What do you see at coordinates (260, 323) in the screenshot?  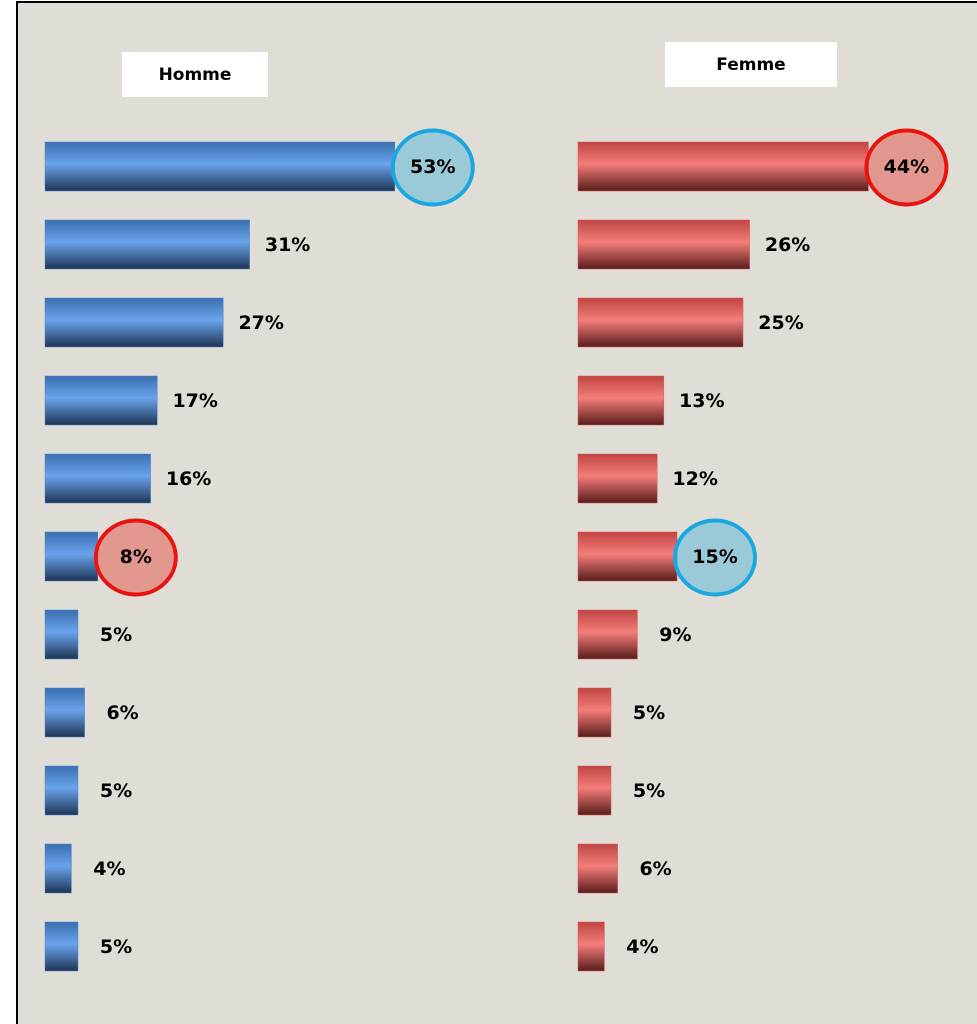 I see `value-label: 27%` at bounding box center [260, 323].